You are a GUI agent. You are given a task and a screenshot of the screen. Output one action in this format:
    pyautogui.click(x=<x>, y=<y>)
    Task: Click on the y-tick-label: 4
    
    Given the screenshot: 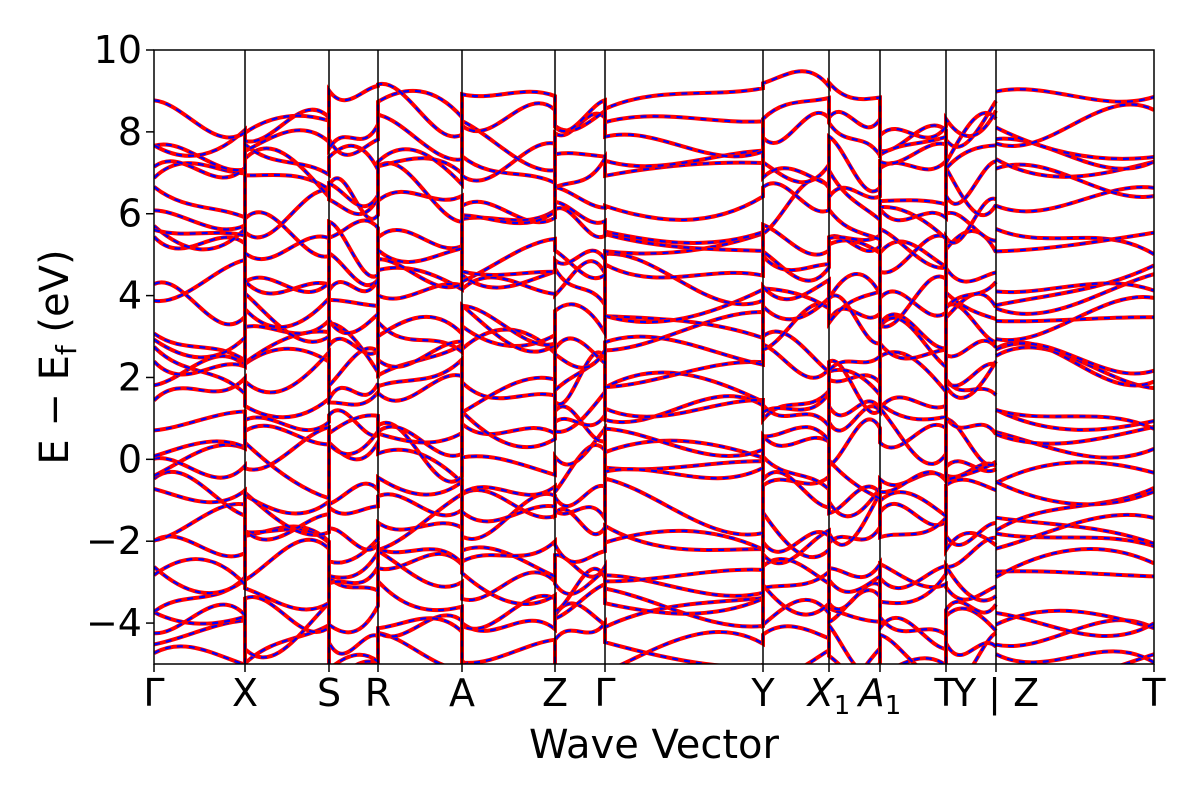 What is the action you would take?
    pyautogui.click(x=130, y=296)
    